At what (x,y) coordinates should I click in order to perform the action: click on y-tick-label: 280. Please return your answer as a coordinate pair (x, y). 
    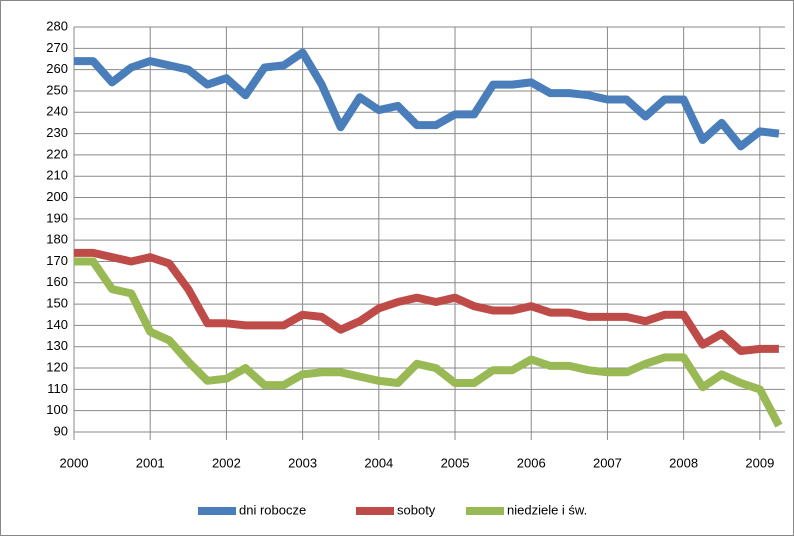
    Looking at the image, I should click on (57, 25).